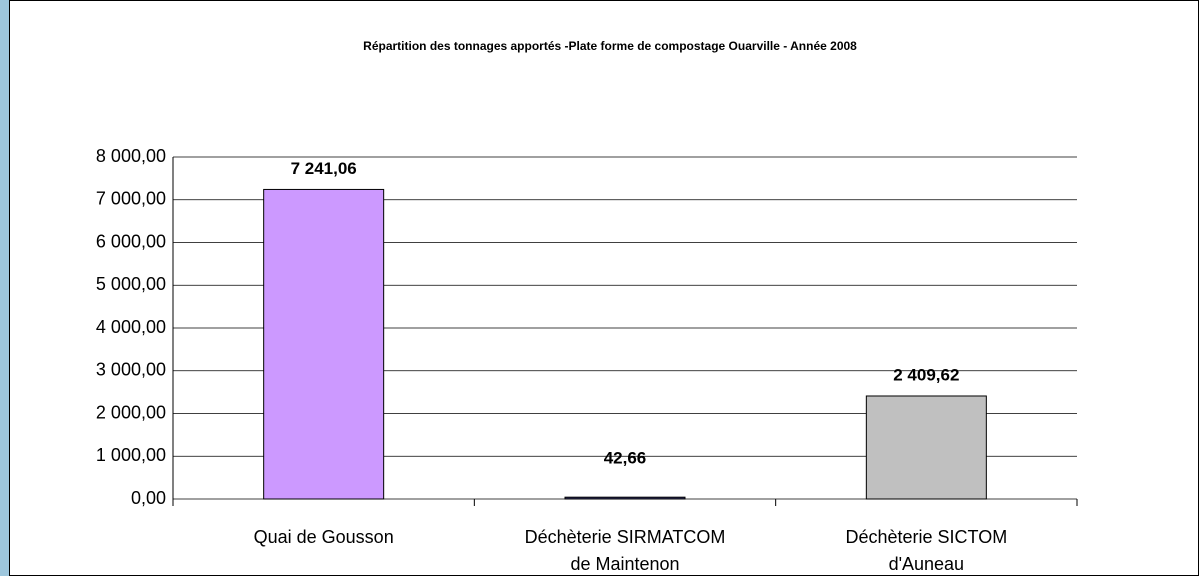 The width and height of the screenshot is (1200, 576). I want to click on x-tick-label: Déchèterie SICTOM, so click(926, 537).